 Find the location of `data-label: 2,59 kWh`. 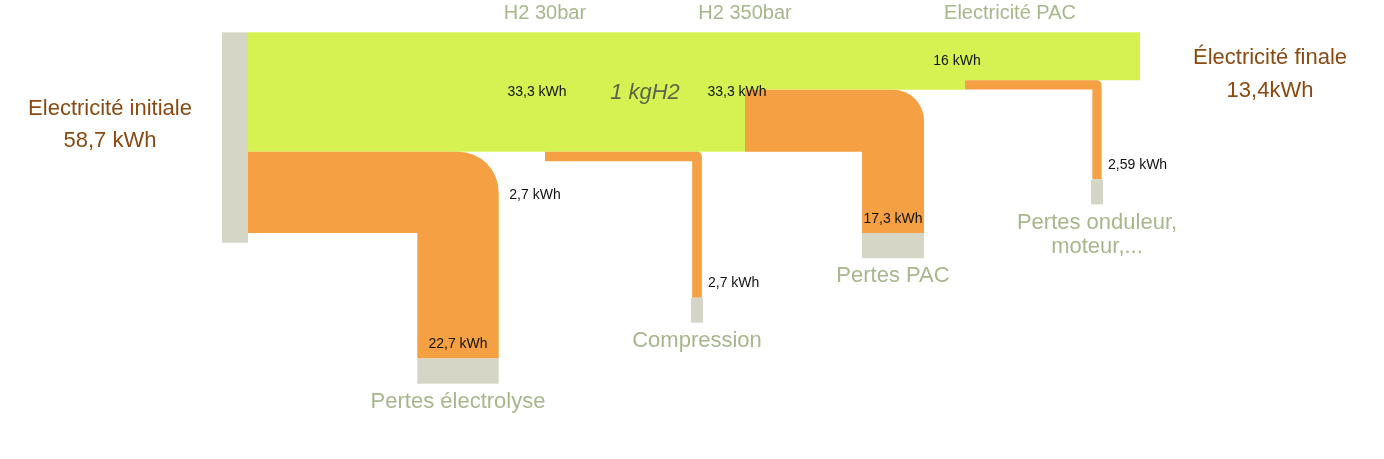

data-label: 2,59 kWh is located at coordinates (1138, 163).